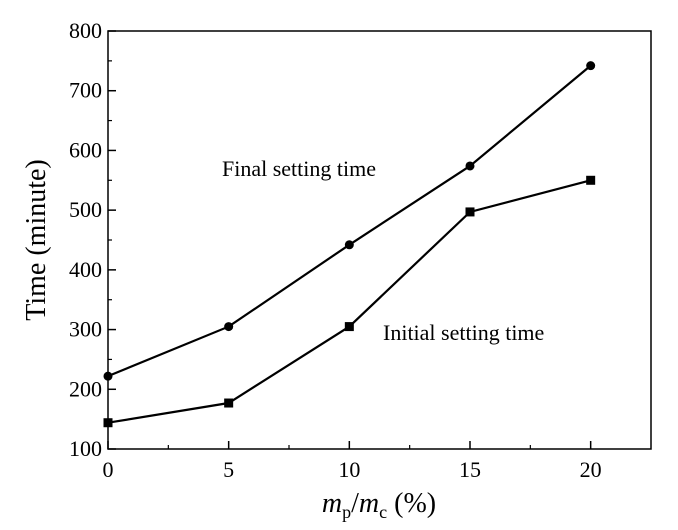 This screenshot has width=678, height=530. Describe the element at coordinates (332, 503) in the screenshot. I see `x-axis-title-m1: m` at that location.